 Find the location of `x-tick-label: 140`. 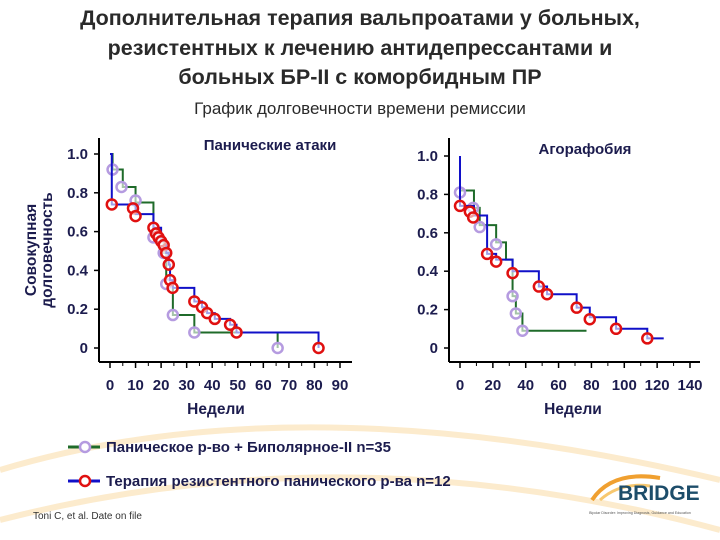

x-tick-label: 140 is located at coordinates (689, 385).